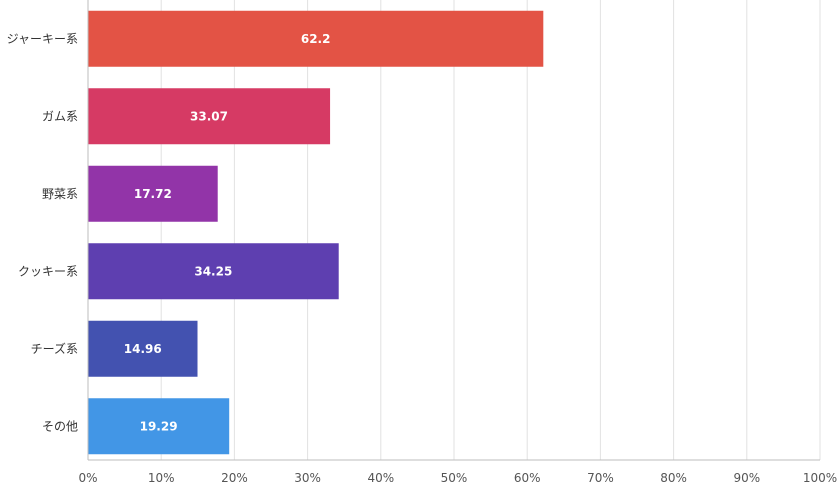 The height and width of the screenshot is (492, 837). I want to click on x-tick-label: 40%, so click(380, 478).